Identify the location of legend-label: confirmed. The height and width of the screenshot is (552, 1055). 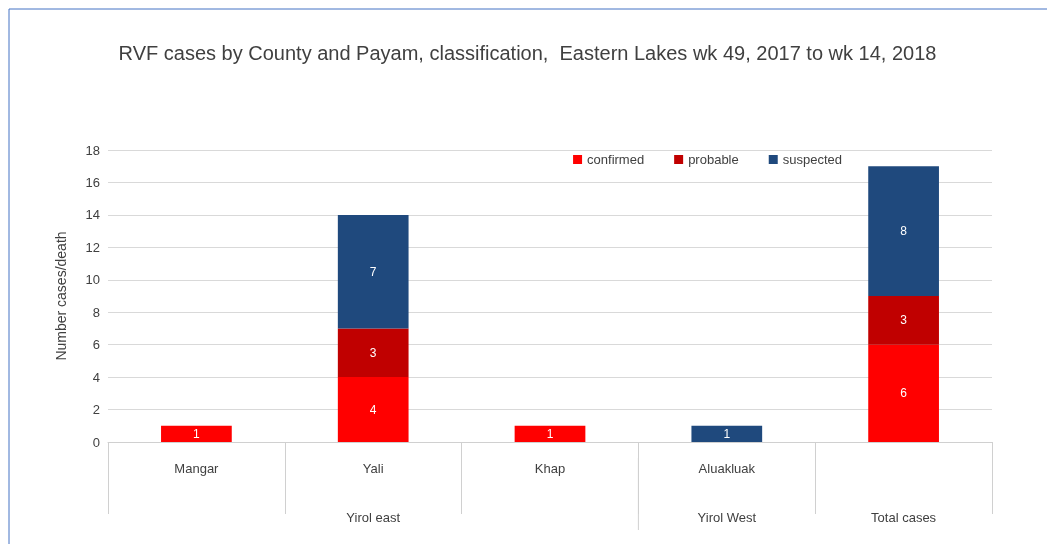
(616, 159).